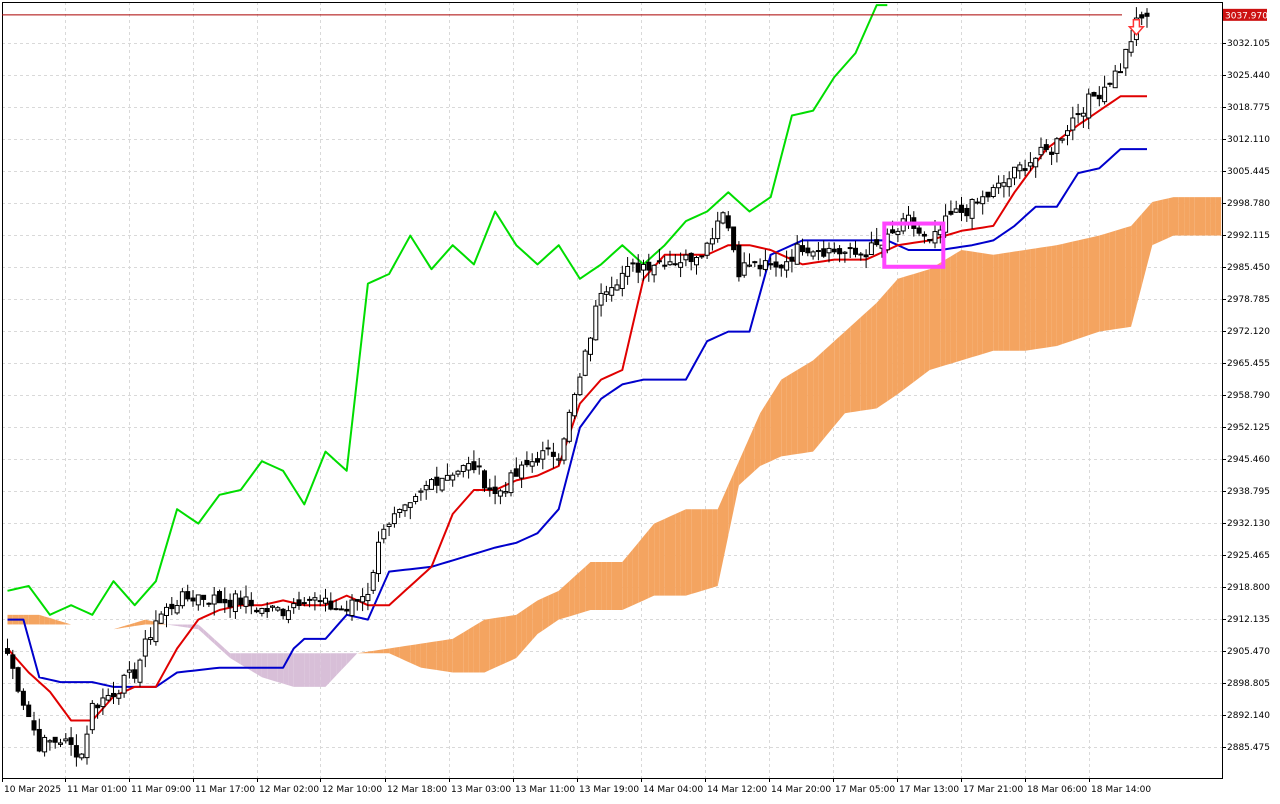 Image resolution: width=1280 pixels, height=804 pixels. Describe the element at coordinates (801, 790) in the screenshot. I see `time-axis-label: 14 Mar 20:00` at that location.